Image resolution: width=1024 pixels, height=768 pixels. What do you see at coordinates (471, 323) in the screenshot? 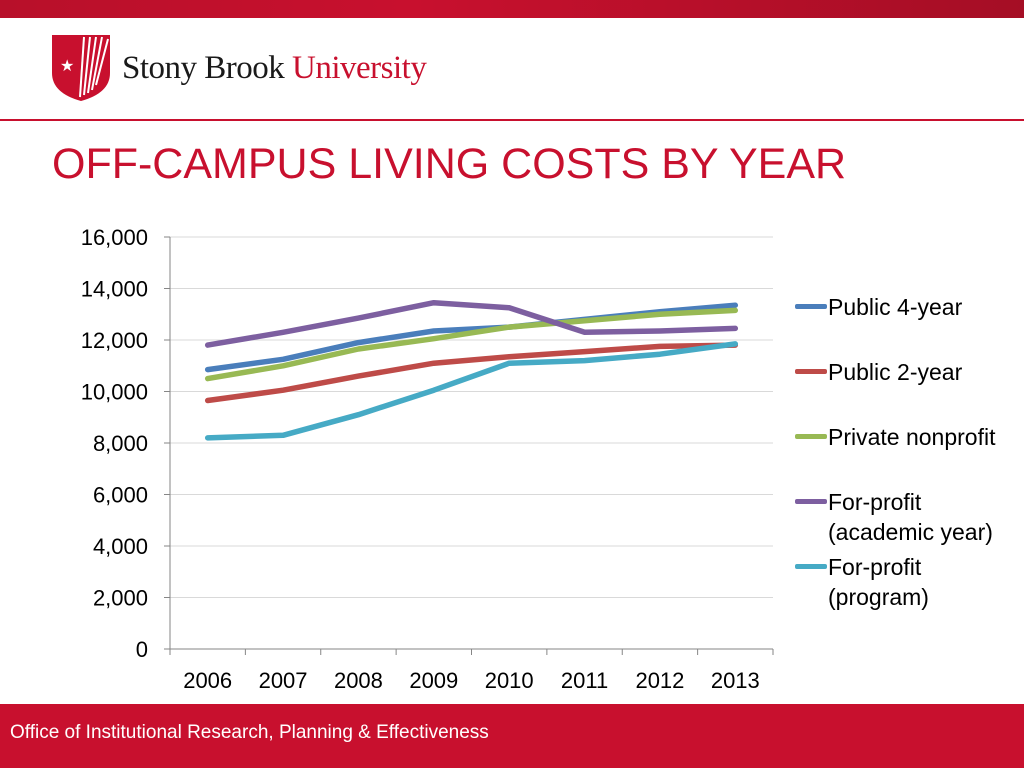
I see `series-line-for-profit-academic-year` at bounding box center [471, 323].